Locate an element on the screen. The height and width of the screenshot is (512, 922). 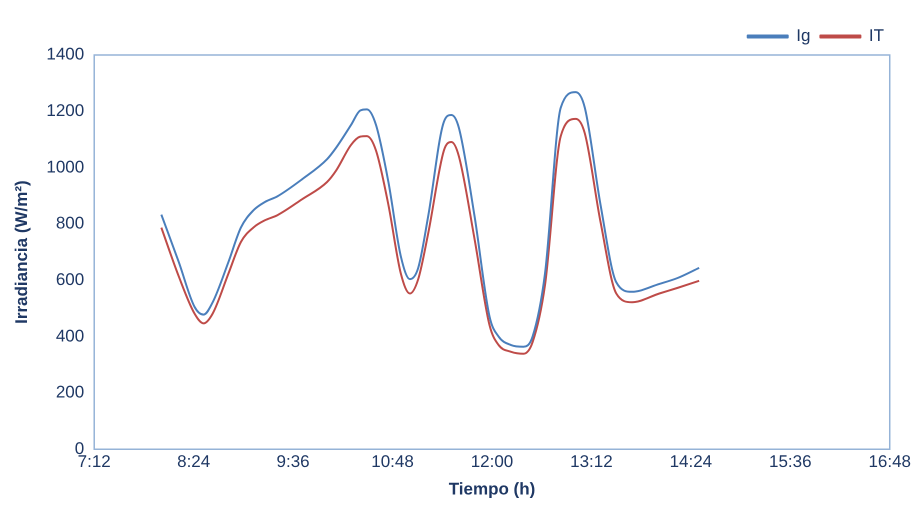
x-tick-label: 16:48 is located at coordinates (890, 462).